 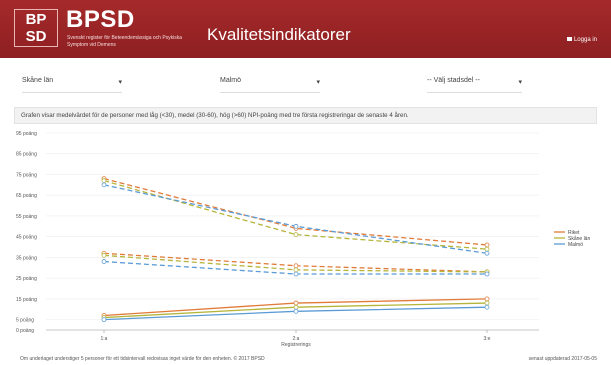 I want to click on page-title: Kvalitetsindikatorer, so click(x=279, y=34).